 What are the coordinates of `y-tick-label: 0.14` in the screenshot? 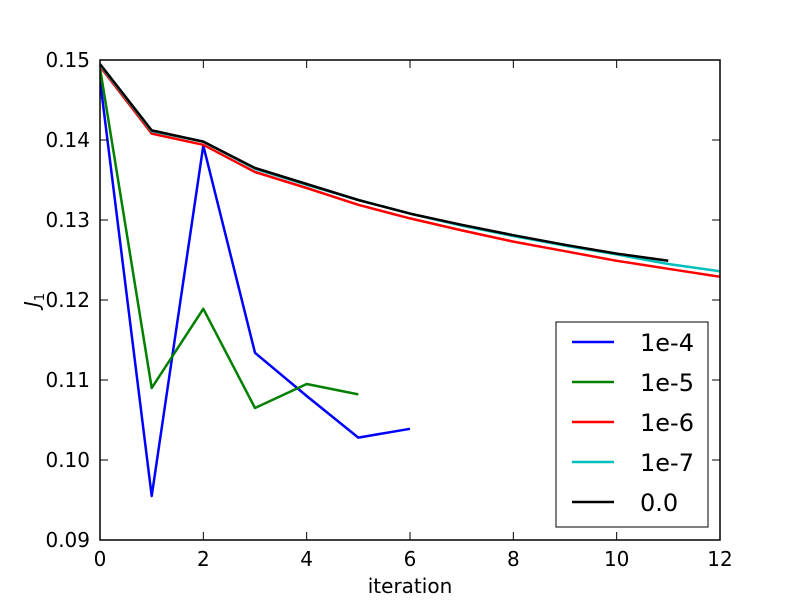 It's located at (67, 140).